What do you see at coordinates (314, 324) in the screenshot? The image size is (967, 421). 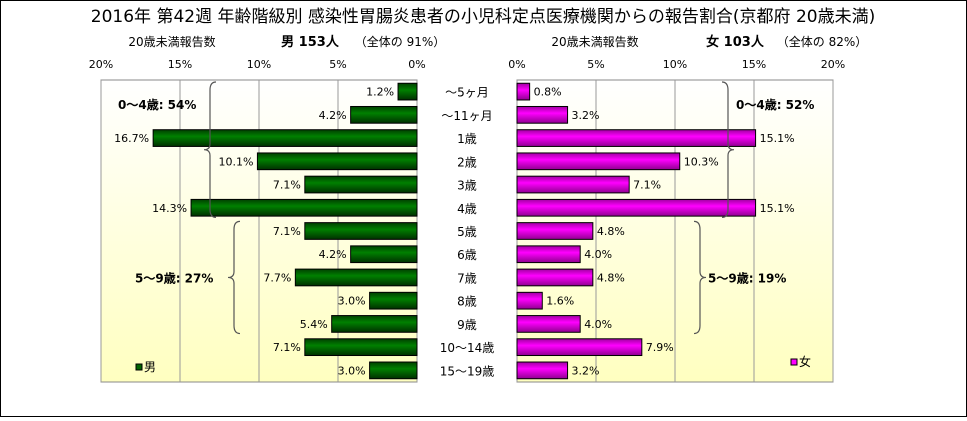 I see `male-data-label: 5.4%` at bounding box center [314, 324].